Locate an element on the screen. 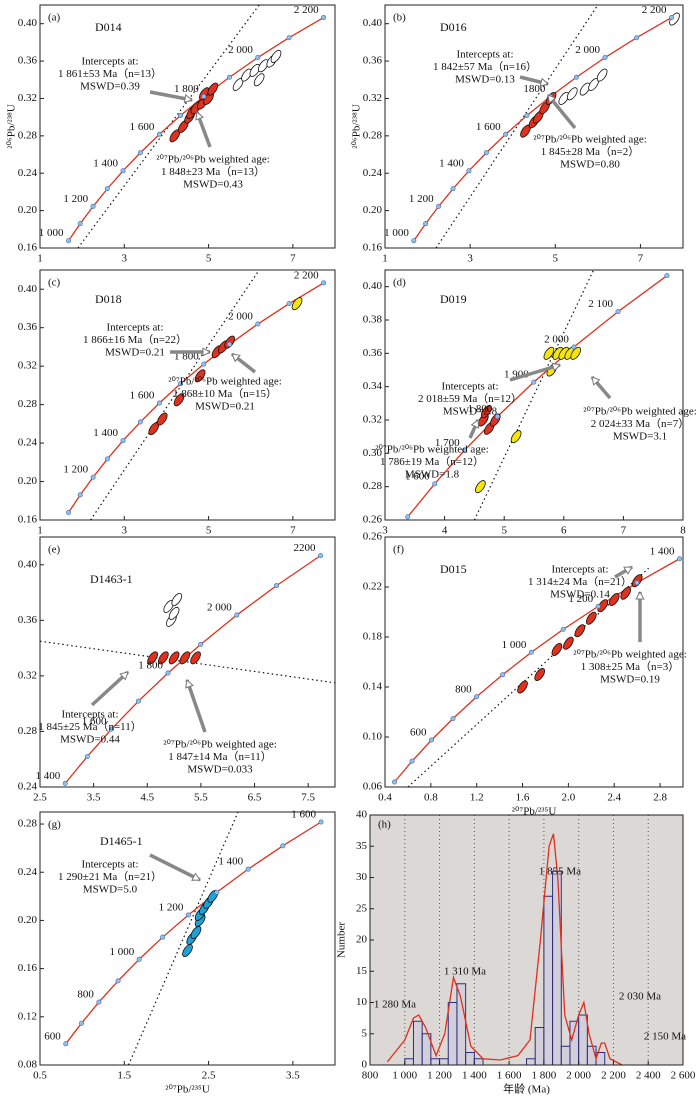 The height and width of the screenshot is (1100, 700). x-tick-label: 1.5 is located at coordinates (124, 1076).